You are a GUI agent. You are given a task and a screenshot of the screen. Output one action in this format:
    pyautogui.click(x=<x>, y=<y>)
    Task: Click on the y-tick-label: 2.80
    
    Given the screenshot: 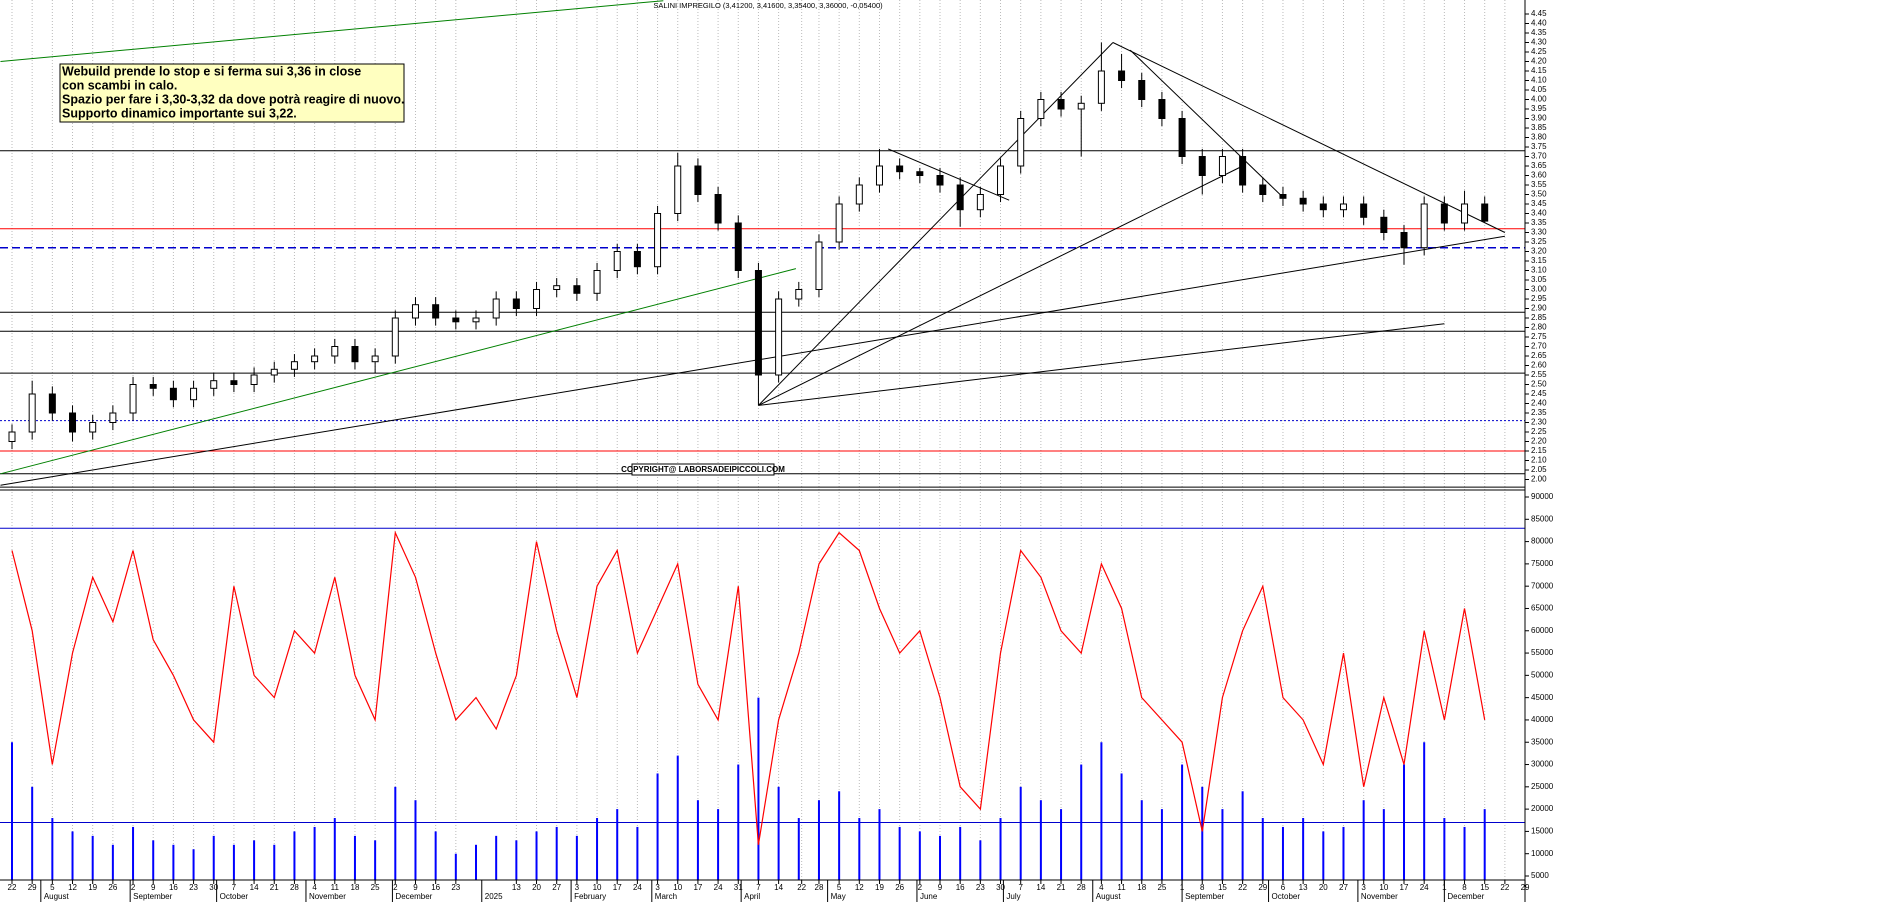 What is the action you would take?
    pyautogui.click(x=1539, y=327)
    